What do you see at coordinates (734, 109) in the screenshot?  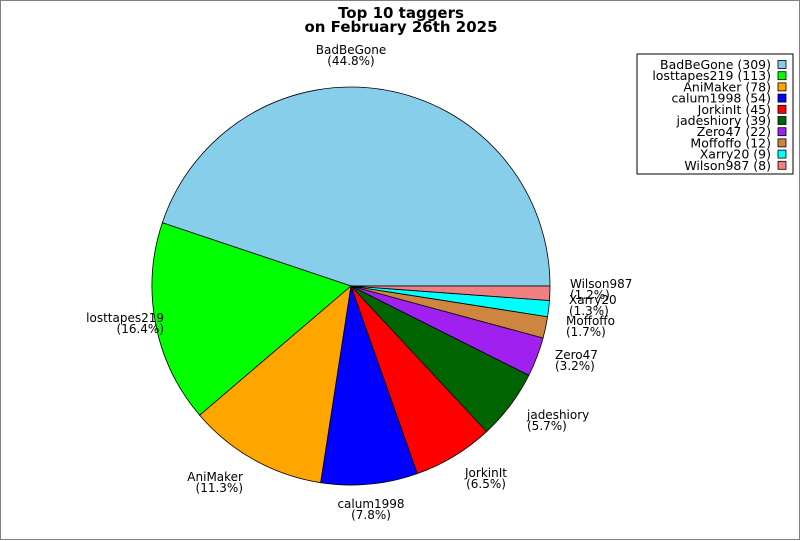 I see `legend-entry-label: JorkinIt (45)` at bounding box center [734, 109].